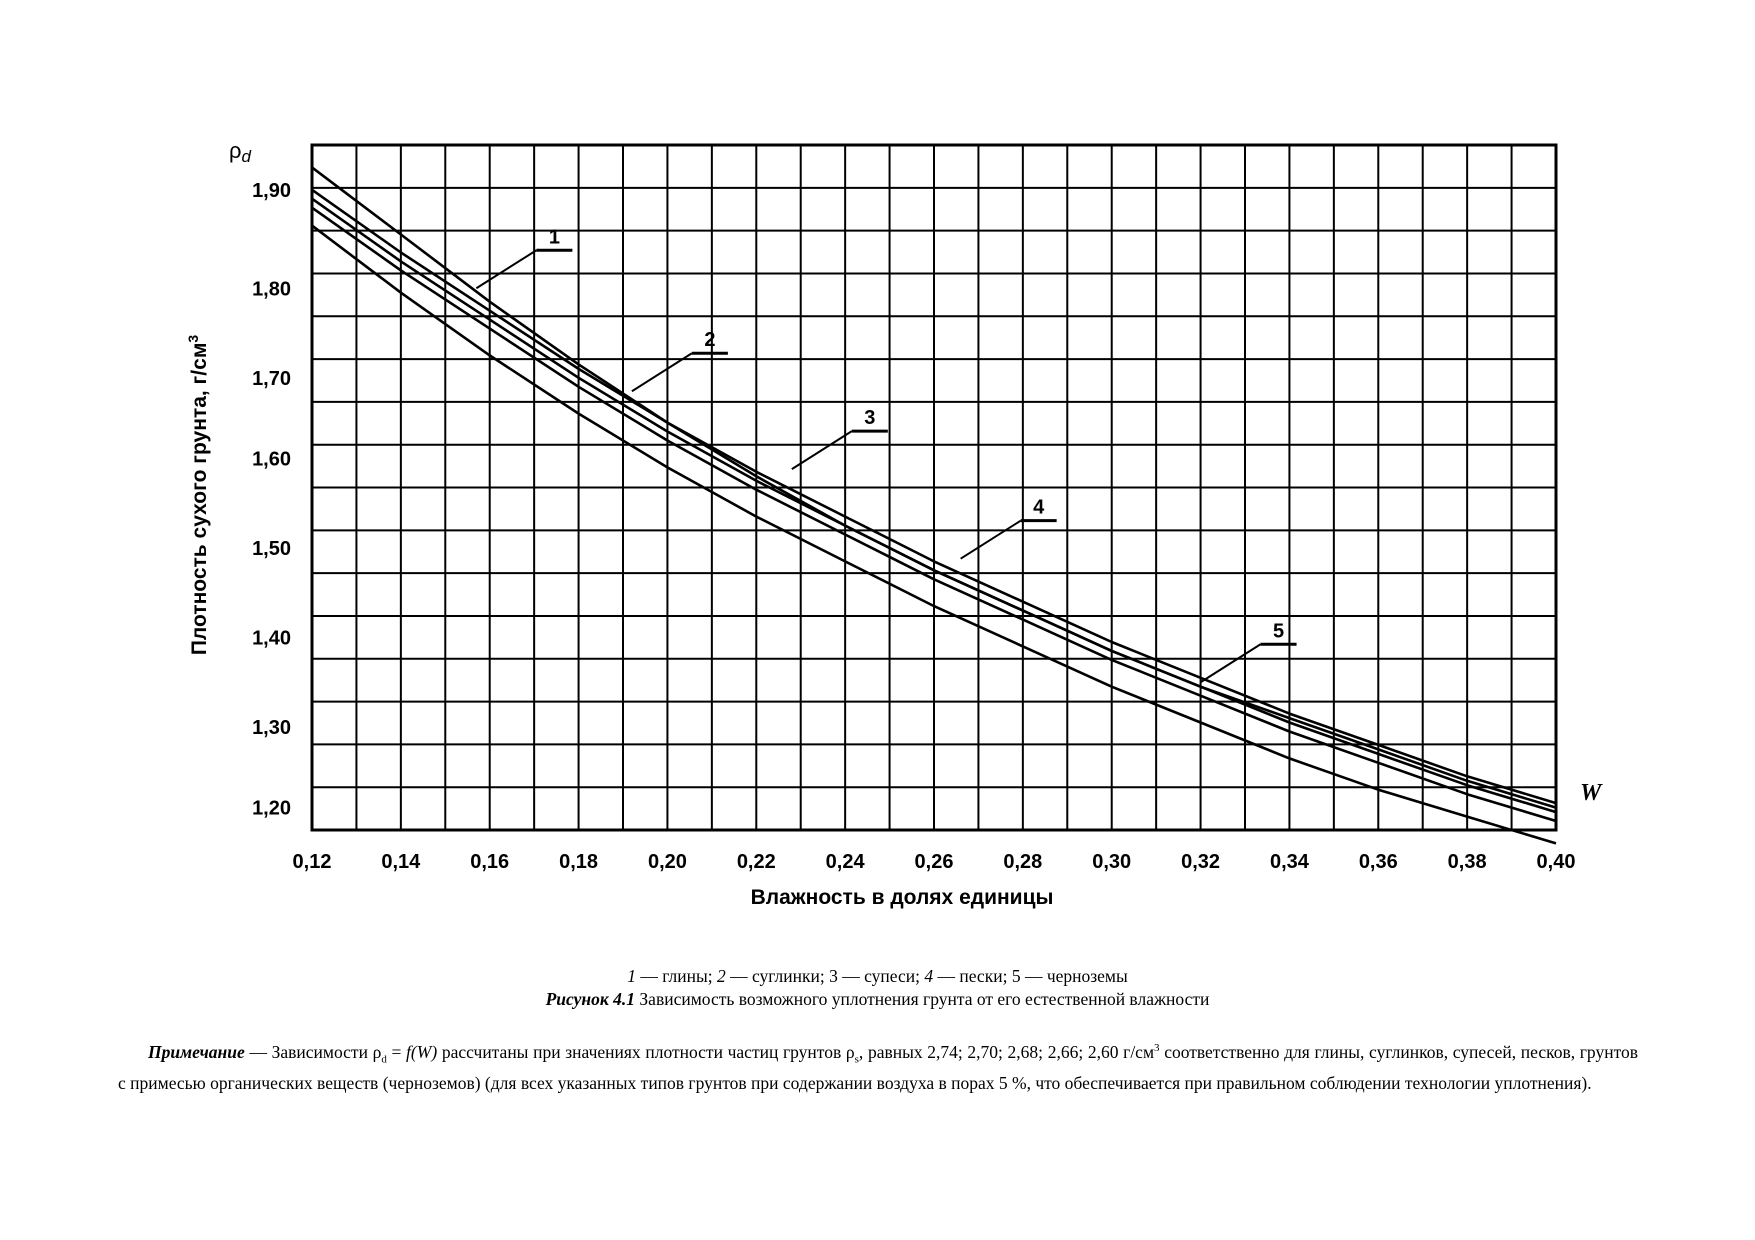  I want to click on y-tick-label: 1,30, so click(271, 728).